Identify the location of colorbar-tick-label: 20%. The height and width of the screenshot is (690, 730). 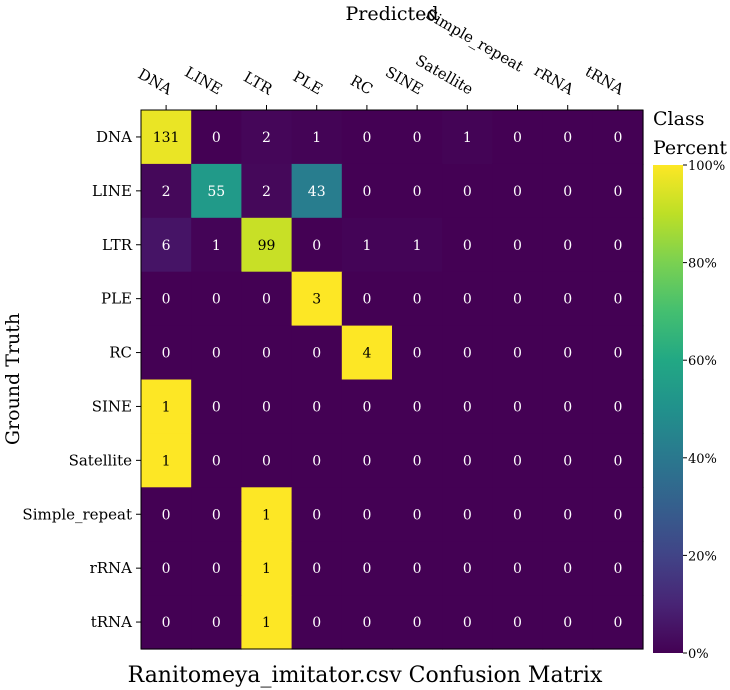
(702, 556).